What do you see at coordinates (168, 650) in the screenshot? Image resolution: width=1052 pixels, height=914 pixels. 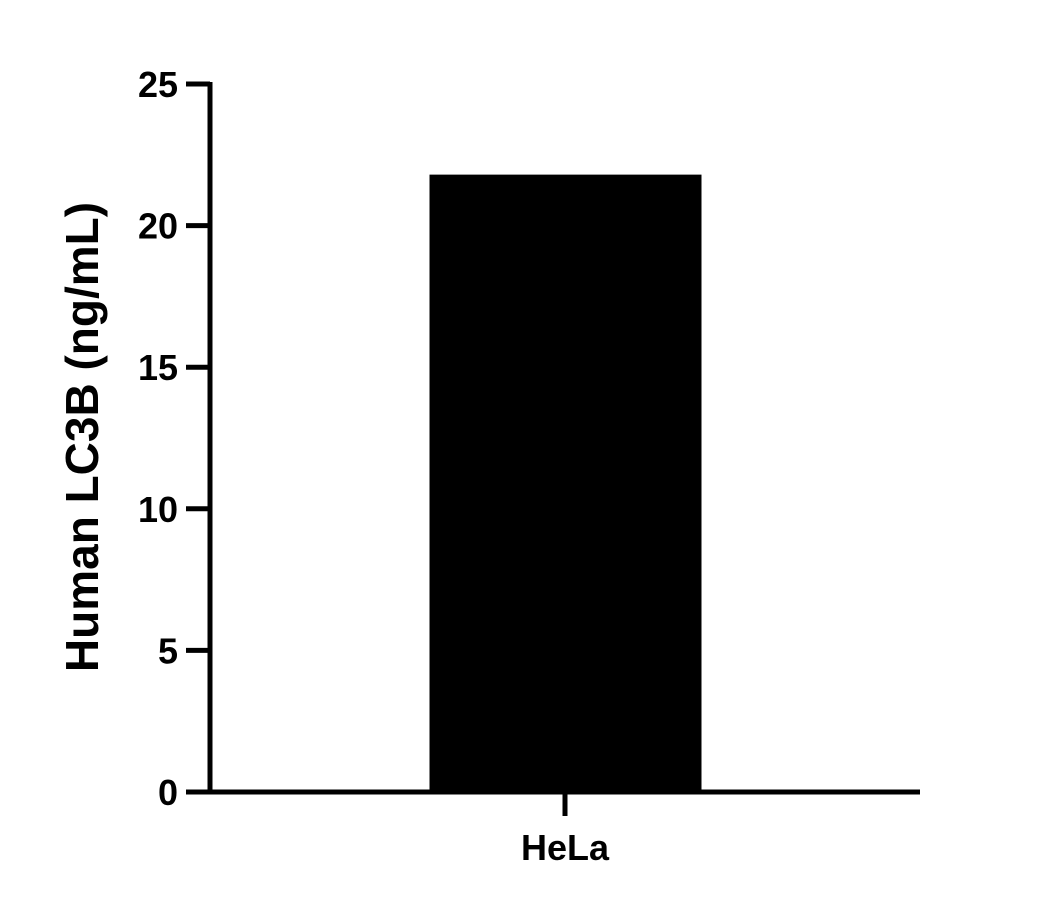 I see `y-tick-label: 5` at bounding box center [168, 650].